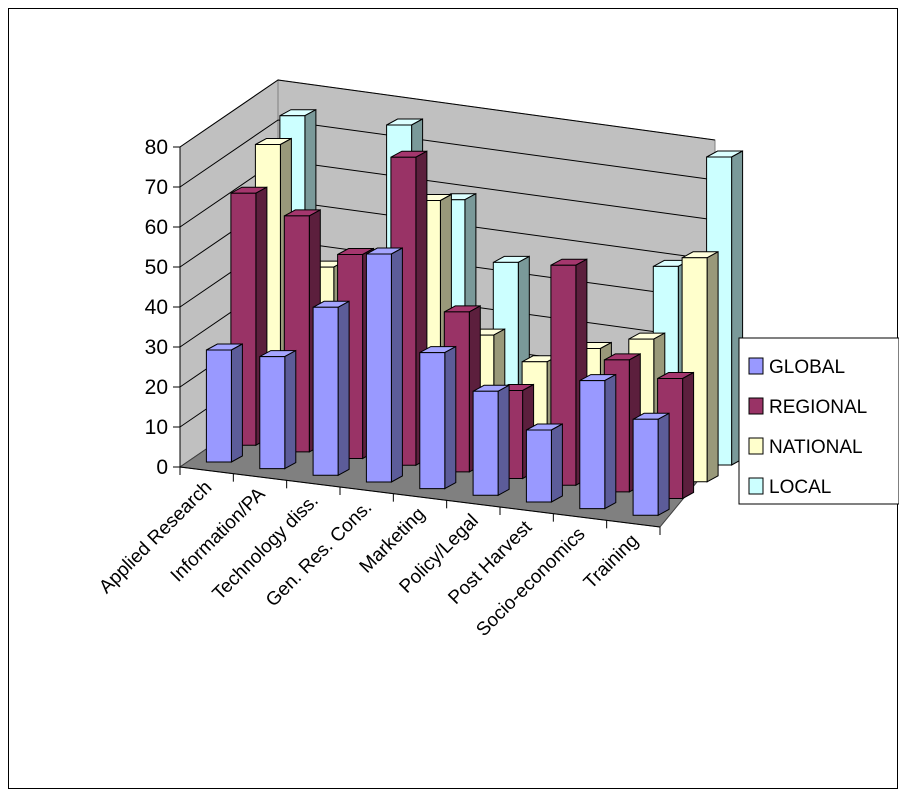  Describe the element at coordinates (156, 387) in the screenshot. I see `y-tick-label-20: 20` at that location.